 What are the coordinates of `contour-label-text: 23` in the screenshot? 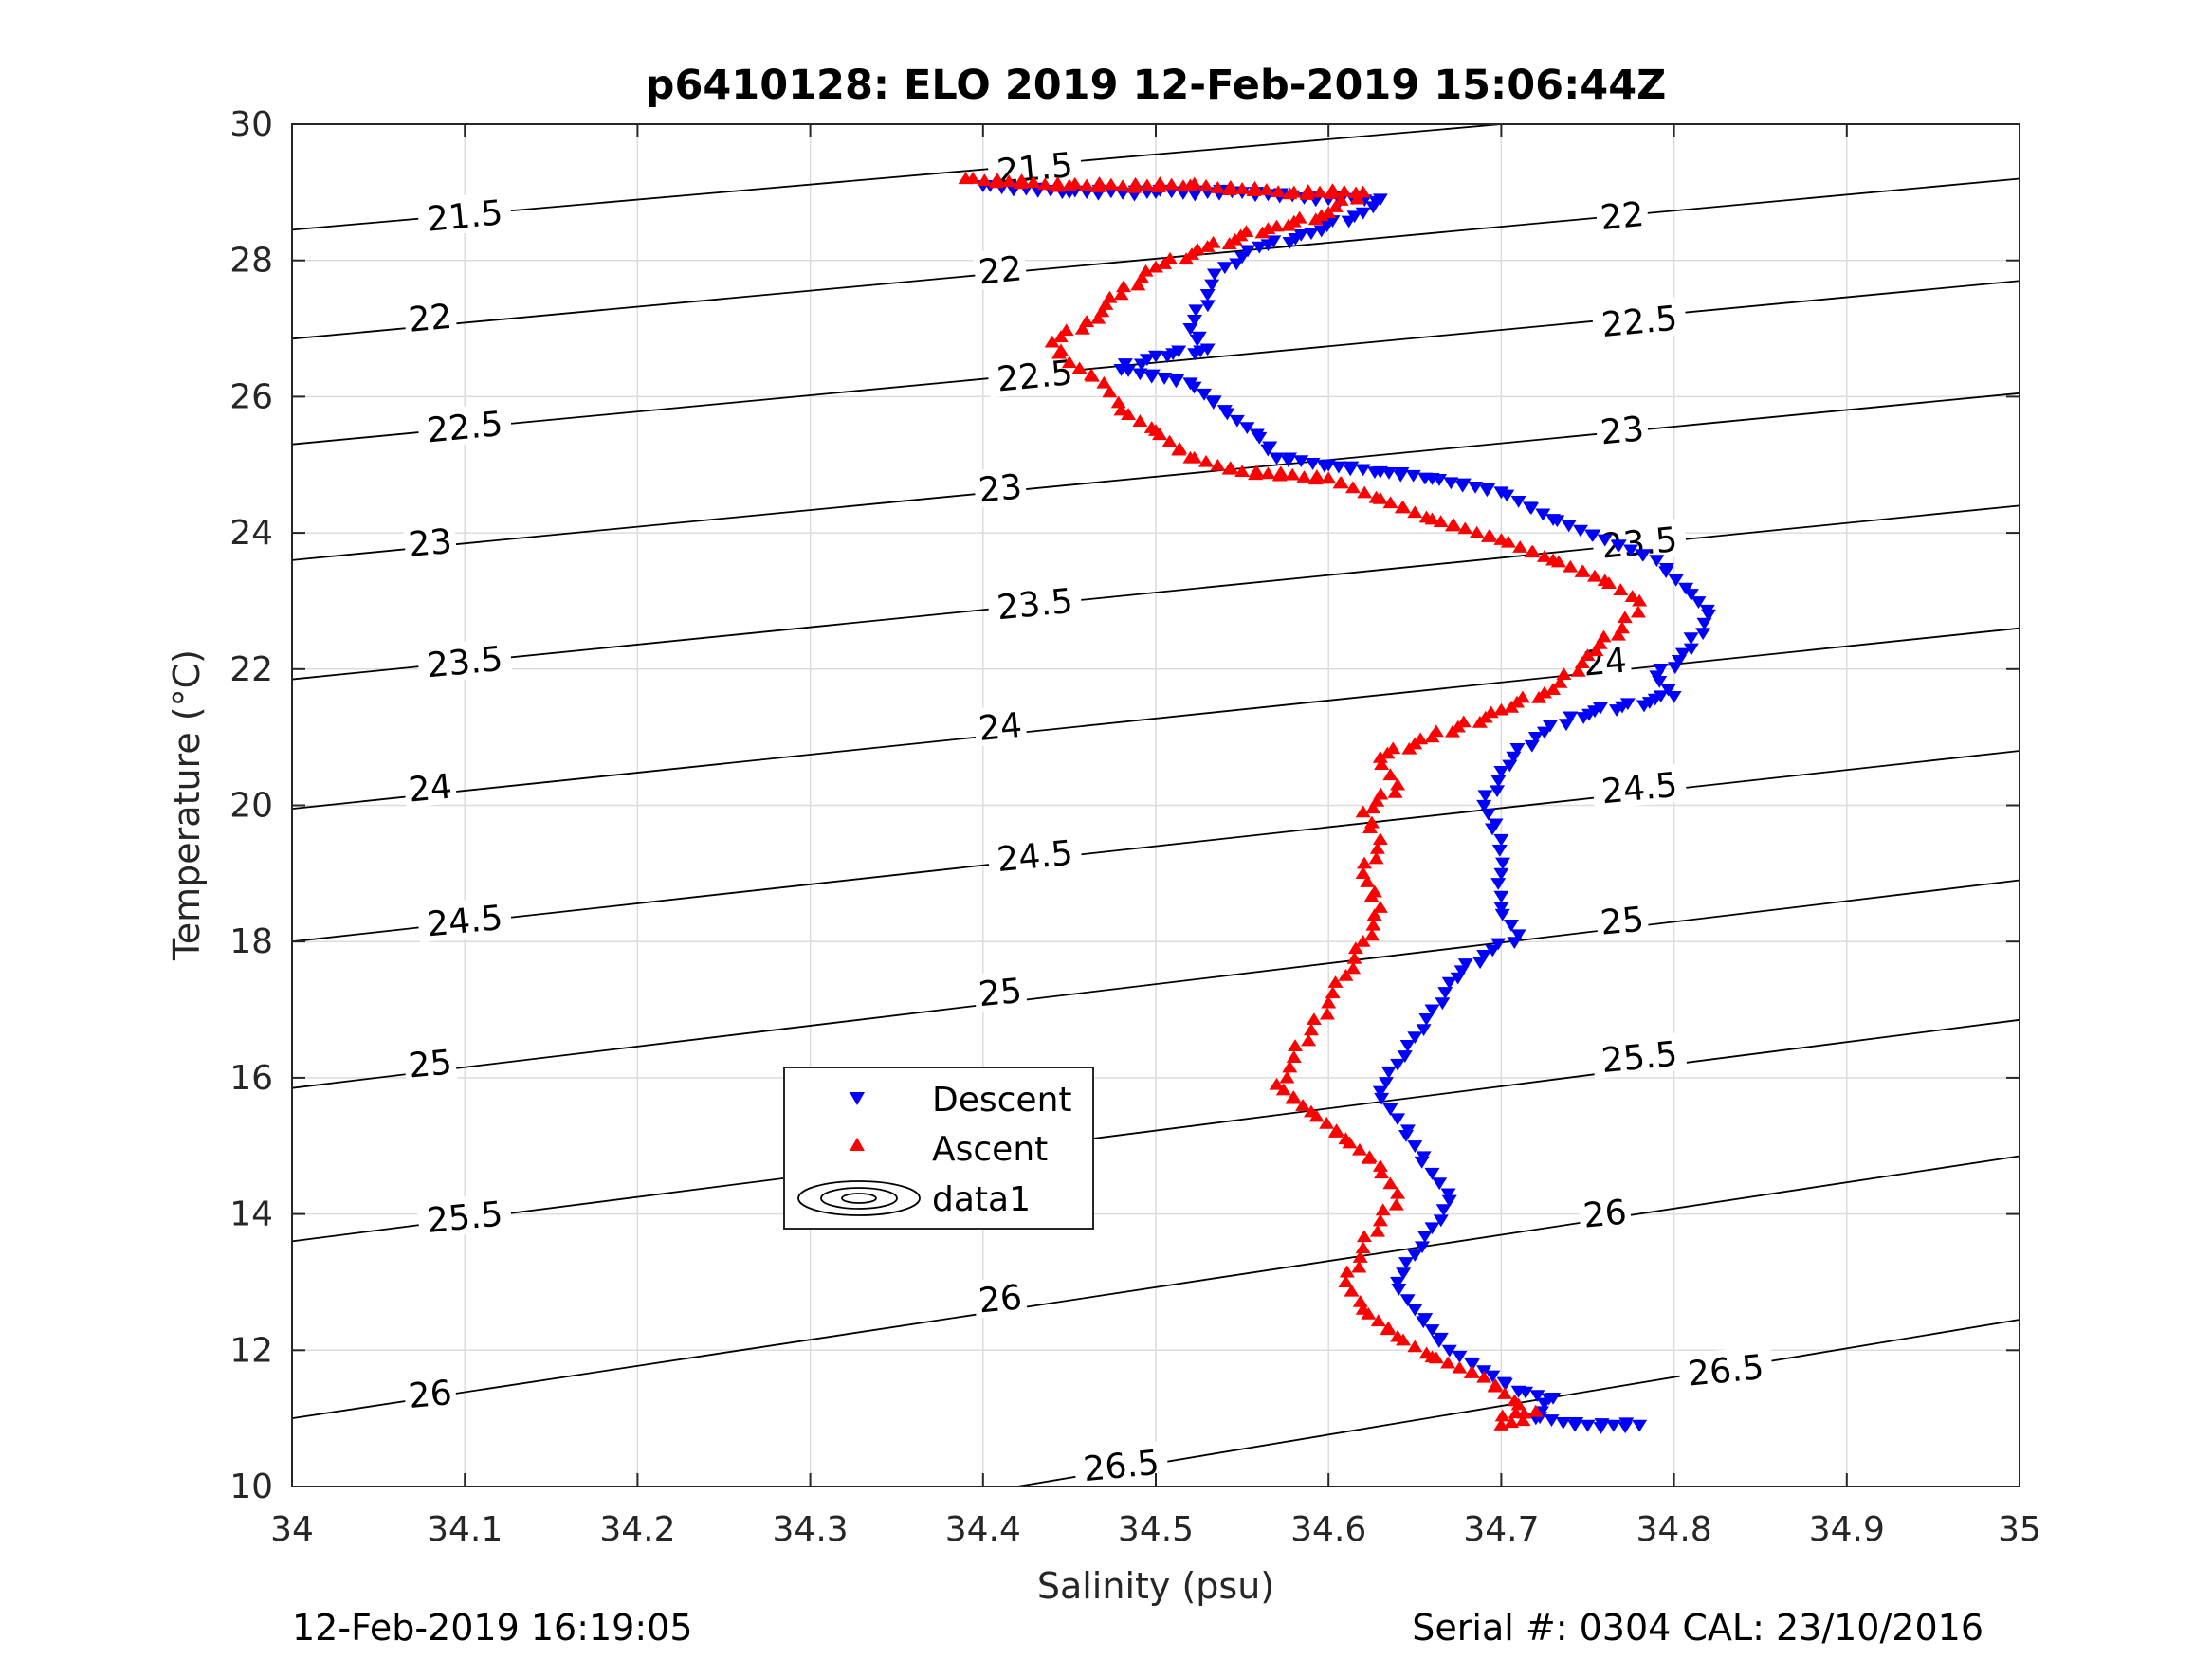 It's located at (430, 543).